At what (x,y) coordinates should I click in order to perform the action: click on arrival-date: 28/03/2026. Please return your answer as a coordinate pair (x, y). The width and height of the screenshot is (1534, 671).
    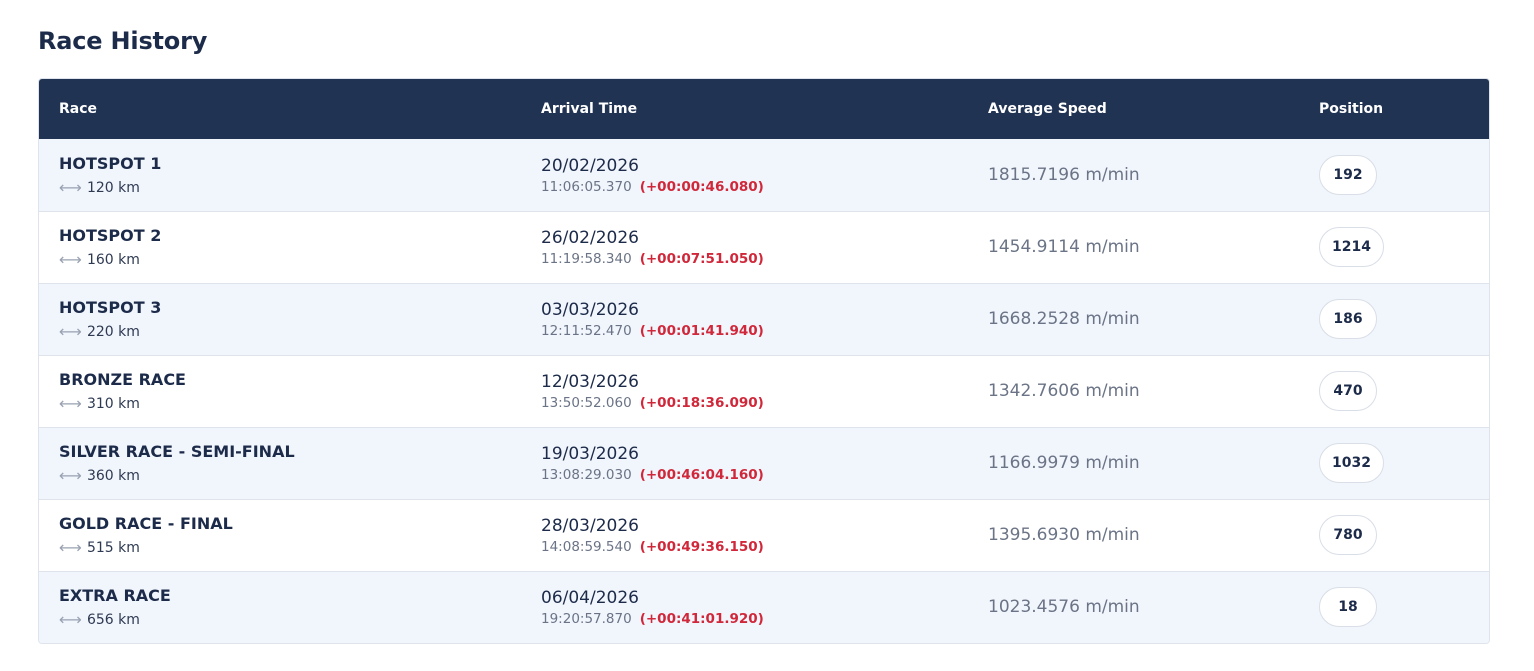
    Looking at the image, I should click on (590, 526).